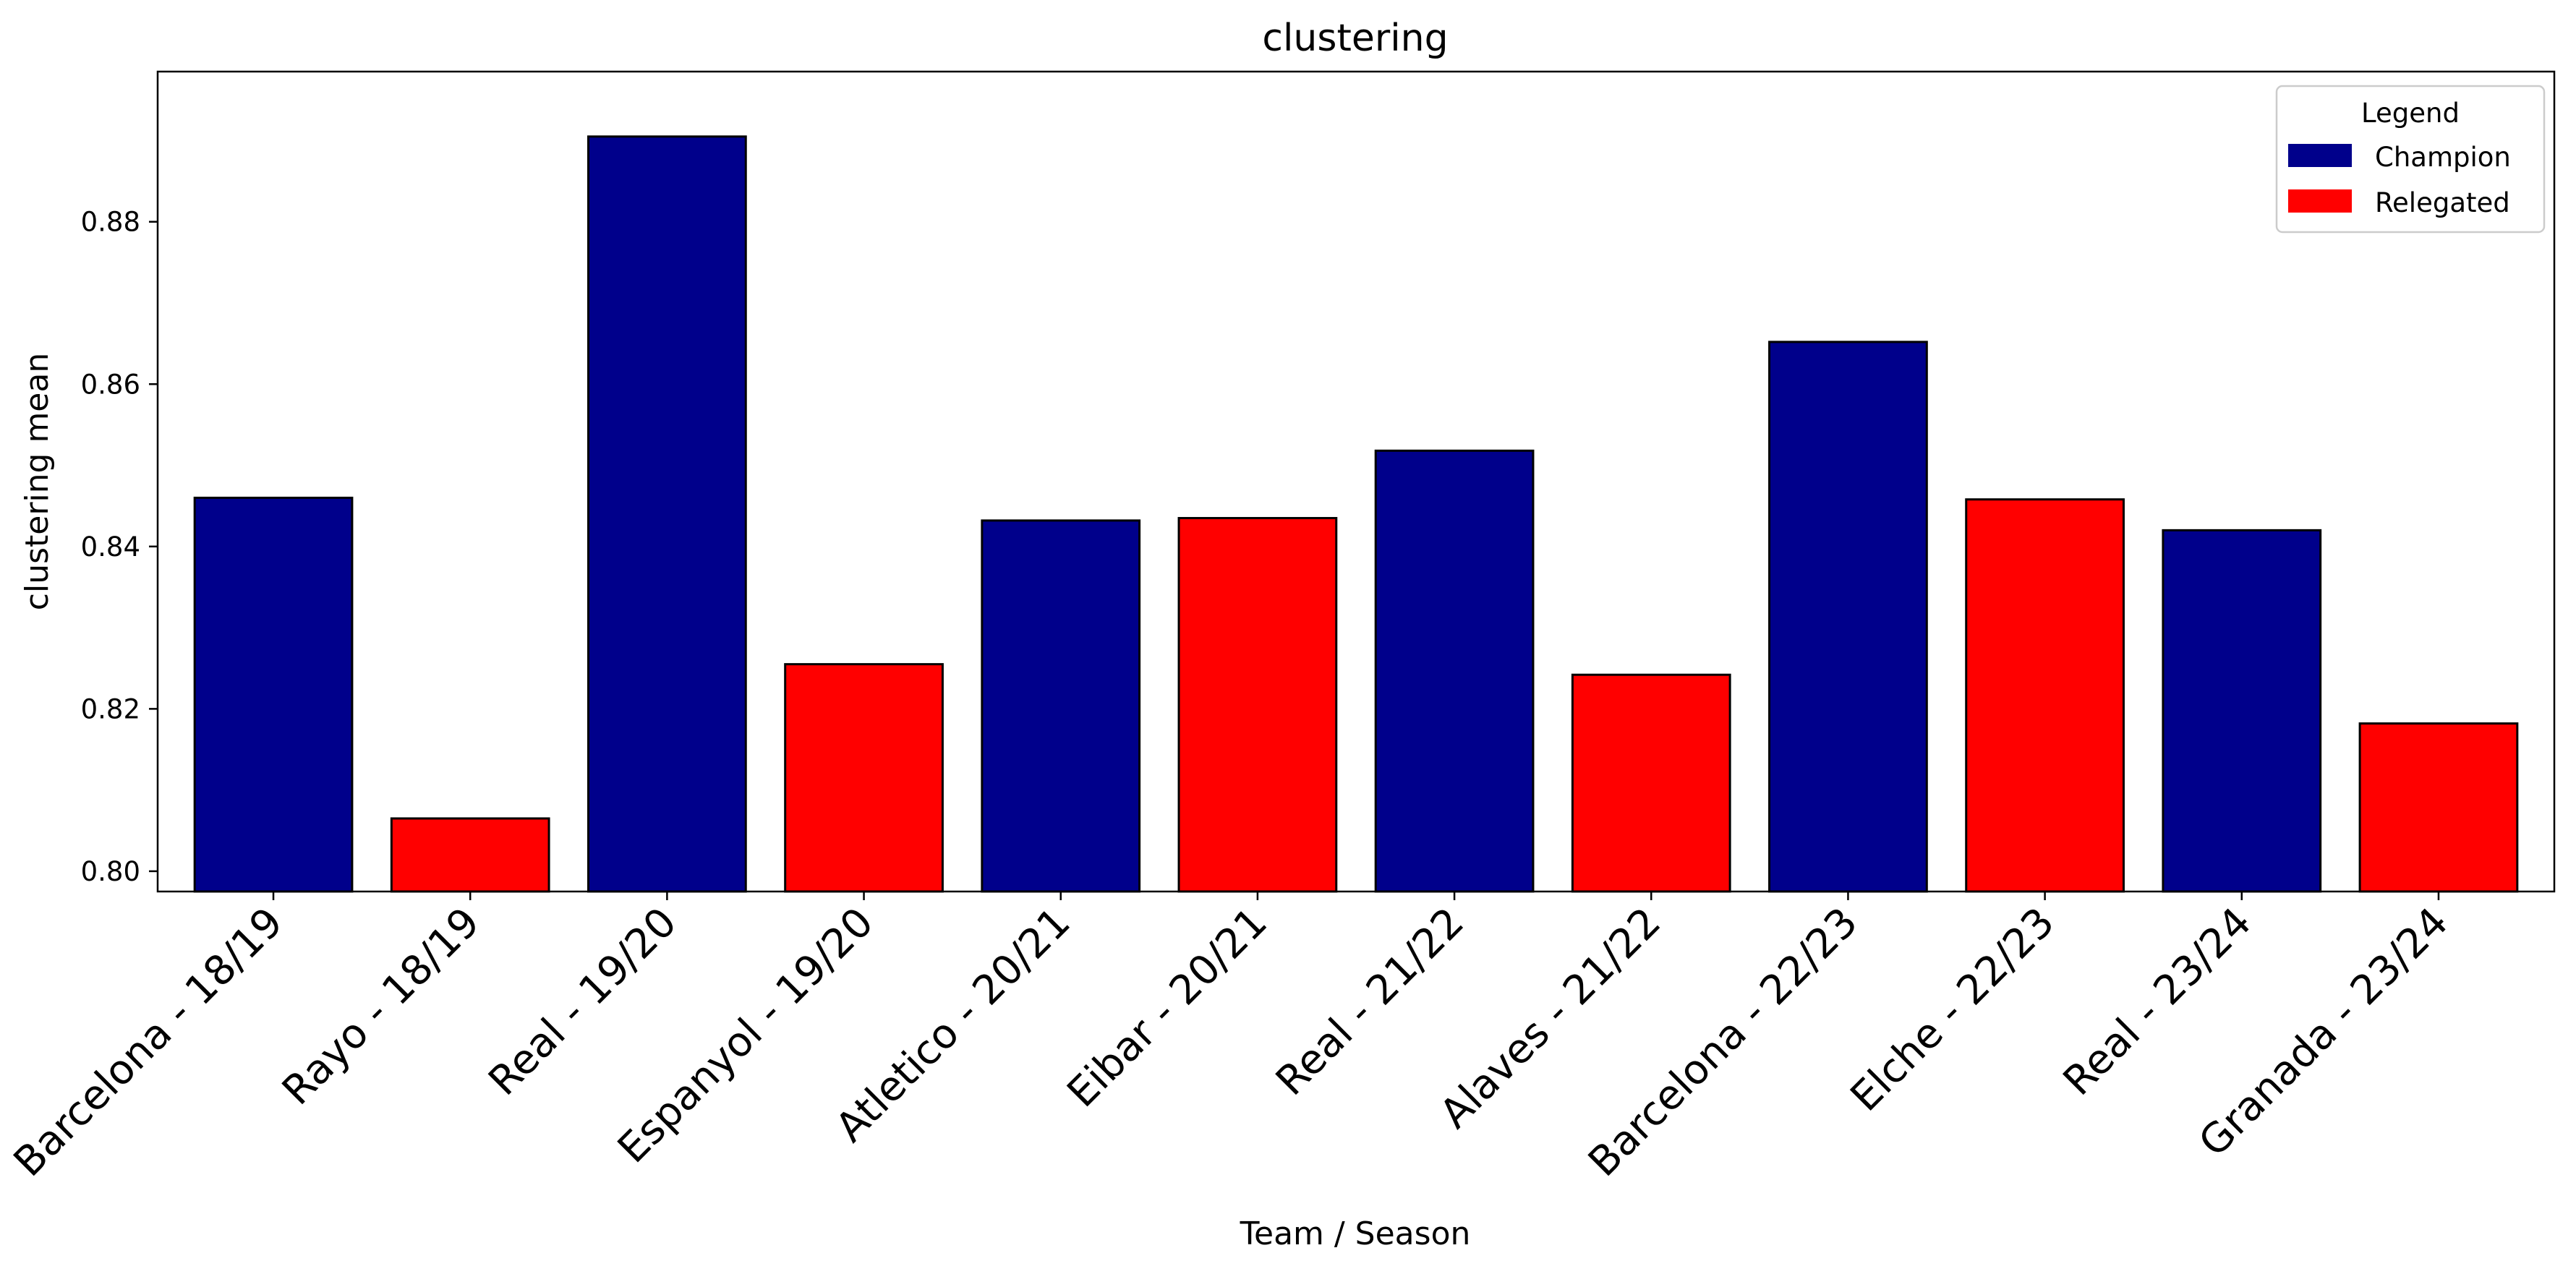 The image size is (2576, 1274). Describe the element at coordinates (381, 1007) in the screenshot. I see `x-tick-label-1: Rayo - 18/19` at that location.